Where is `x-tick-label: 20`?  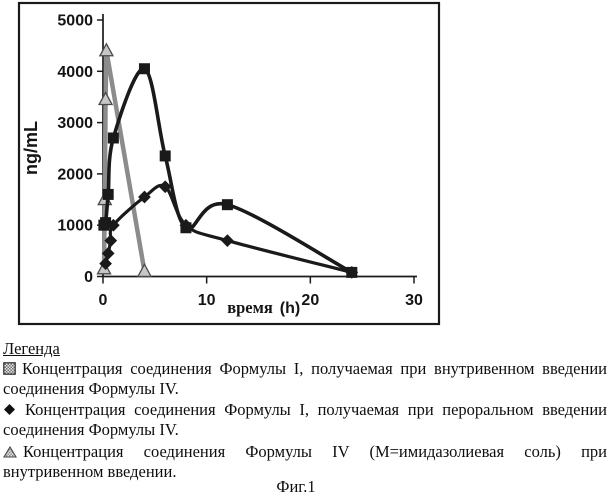 x-tick-label: 20 is located at coordinates (310, 300).